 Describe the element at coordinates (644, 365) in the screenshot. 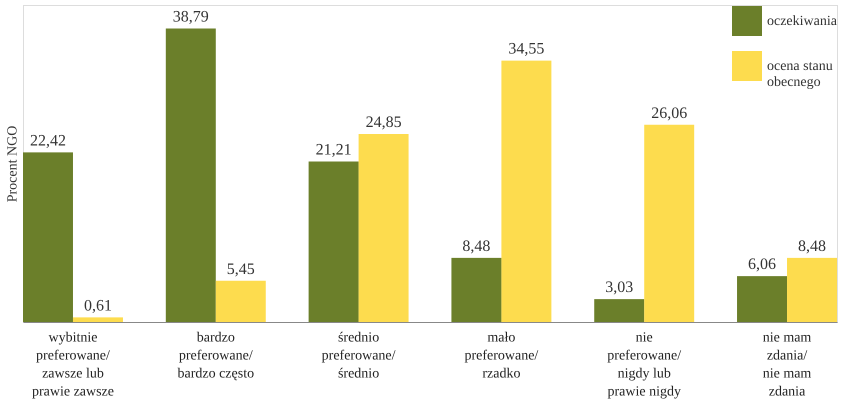

I see `x-tick-label: nie preferowane/ nigdy lub prawie nigdy` at that location.